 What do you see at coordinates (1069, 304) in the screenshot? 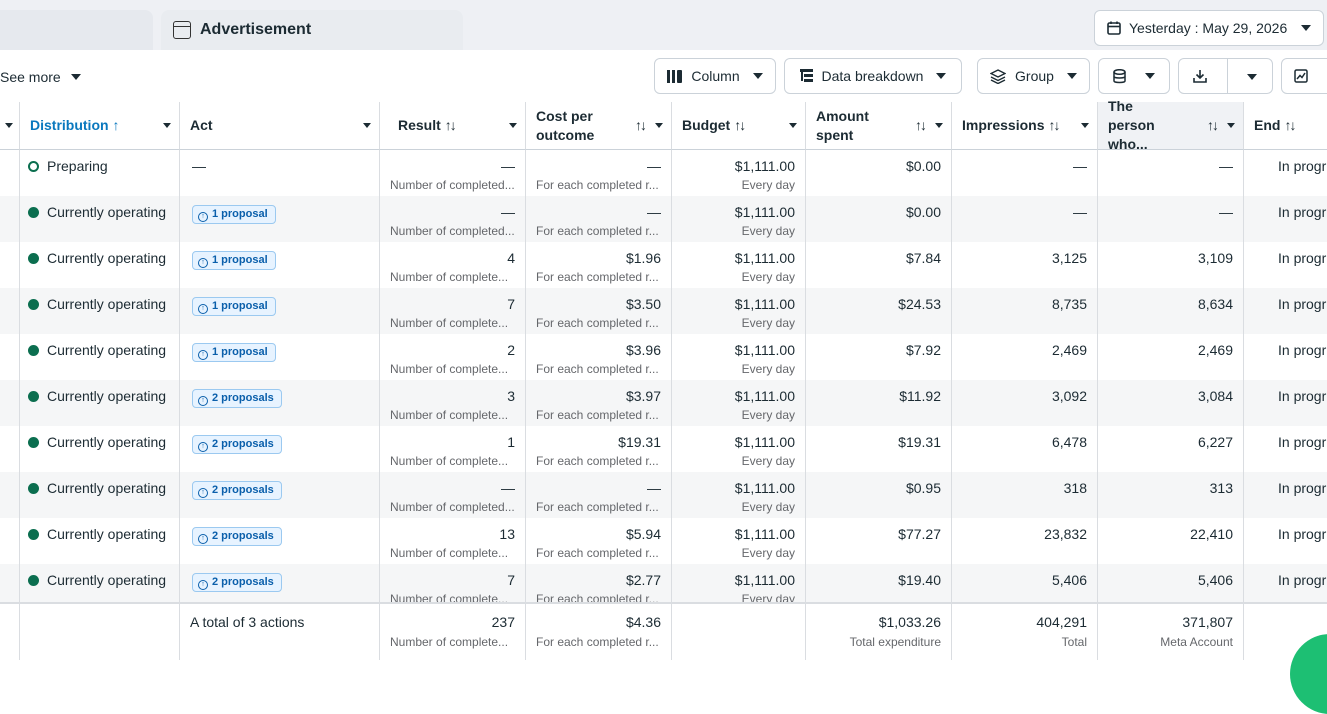
I see `impressions-value: 8,735` at bounding box center [1069, 304].